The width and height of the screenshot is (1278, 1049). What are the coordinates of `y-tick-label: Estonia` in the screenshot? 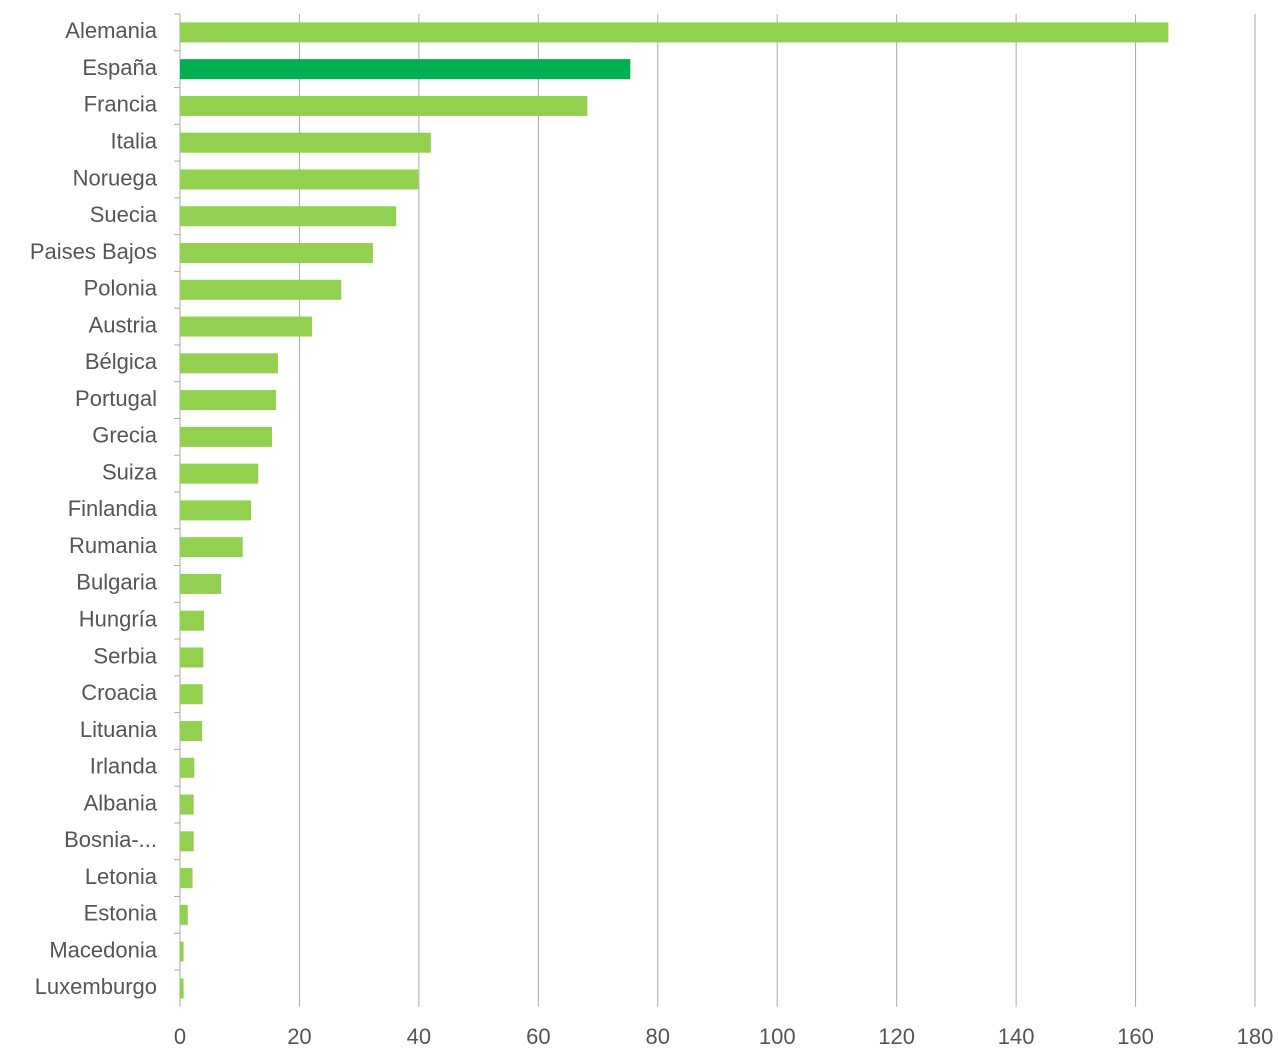 It's located at (121, 913).